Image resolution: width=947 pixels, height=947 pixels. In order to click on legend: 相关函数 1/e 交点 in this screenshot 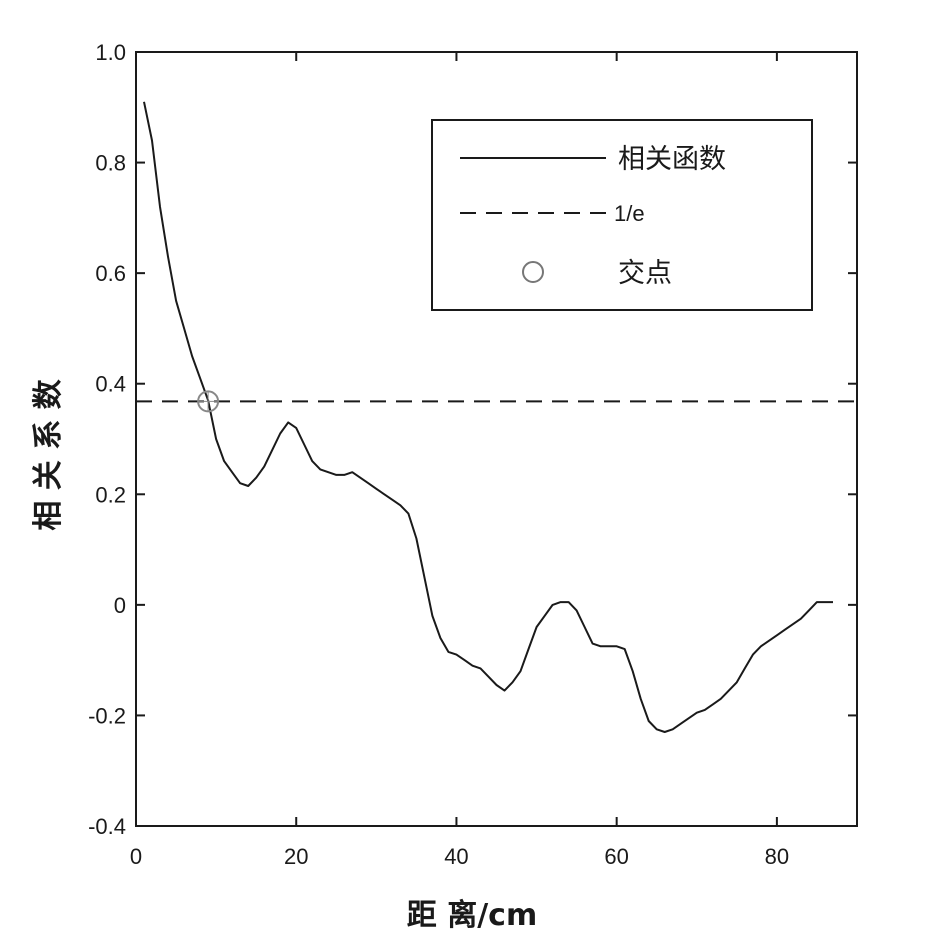, I will do `click(622, 215)`.